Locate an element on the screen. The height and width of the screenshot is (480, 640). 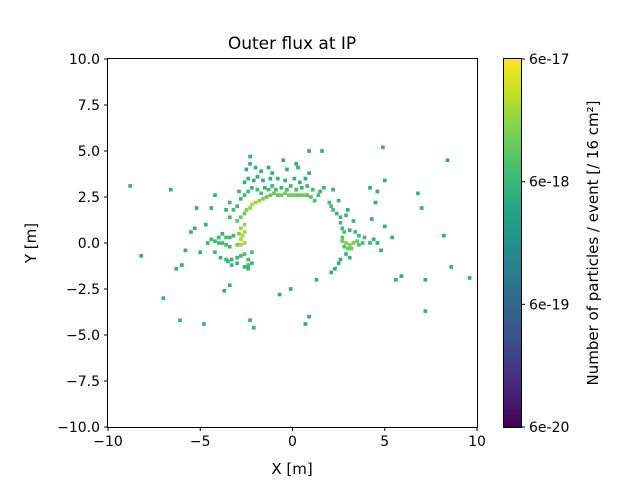
y-tick-label: −10.0 is located at coordinates (78, 428).